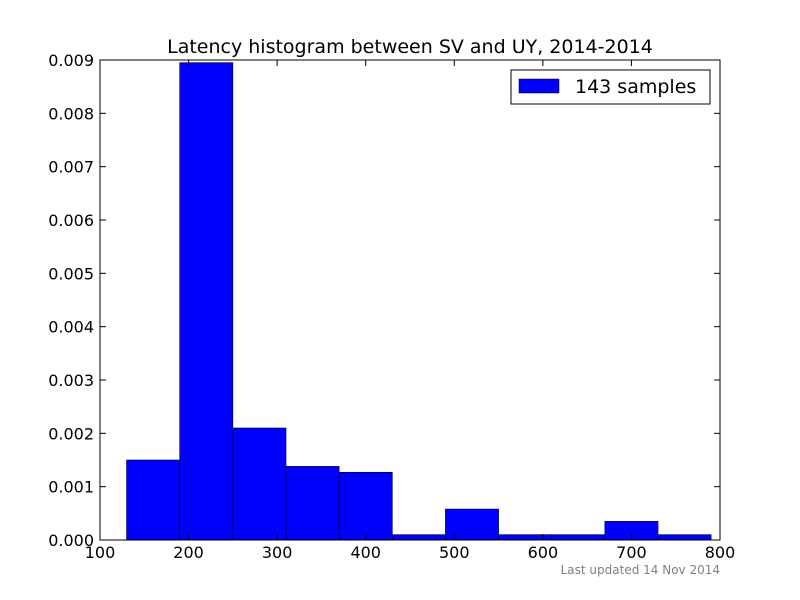 The width and height of the screenshot is (800, 600). What do you see at coordinates (277, 552) in the screenshot?
I see `x-tick-label-2: 300` at bounding box center [277, 552].